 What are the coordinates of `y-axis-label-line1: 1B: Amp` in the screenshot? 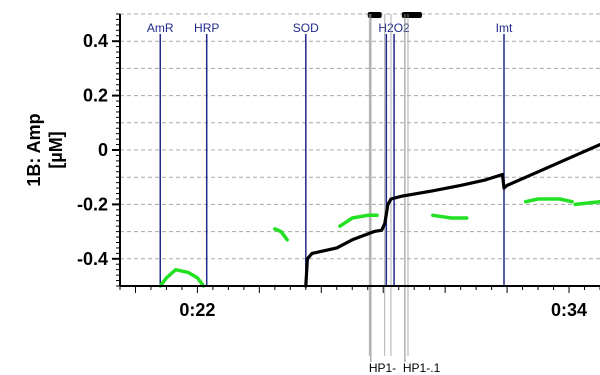 It's located at (34, 149).